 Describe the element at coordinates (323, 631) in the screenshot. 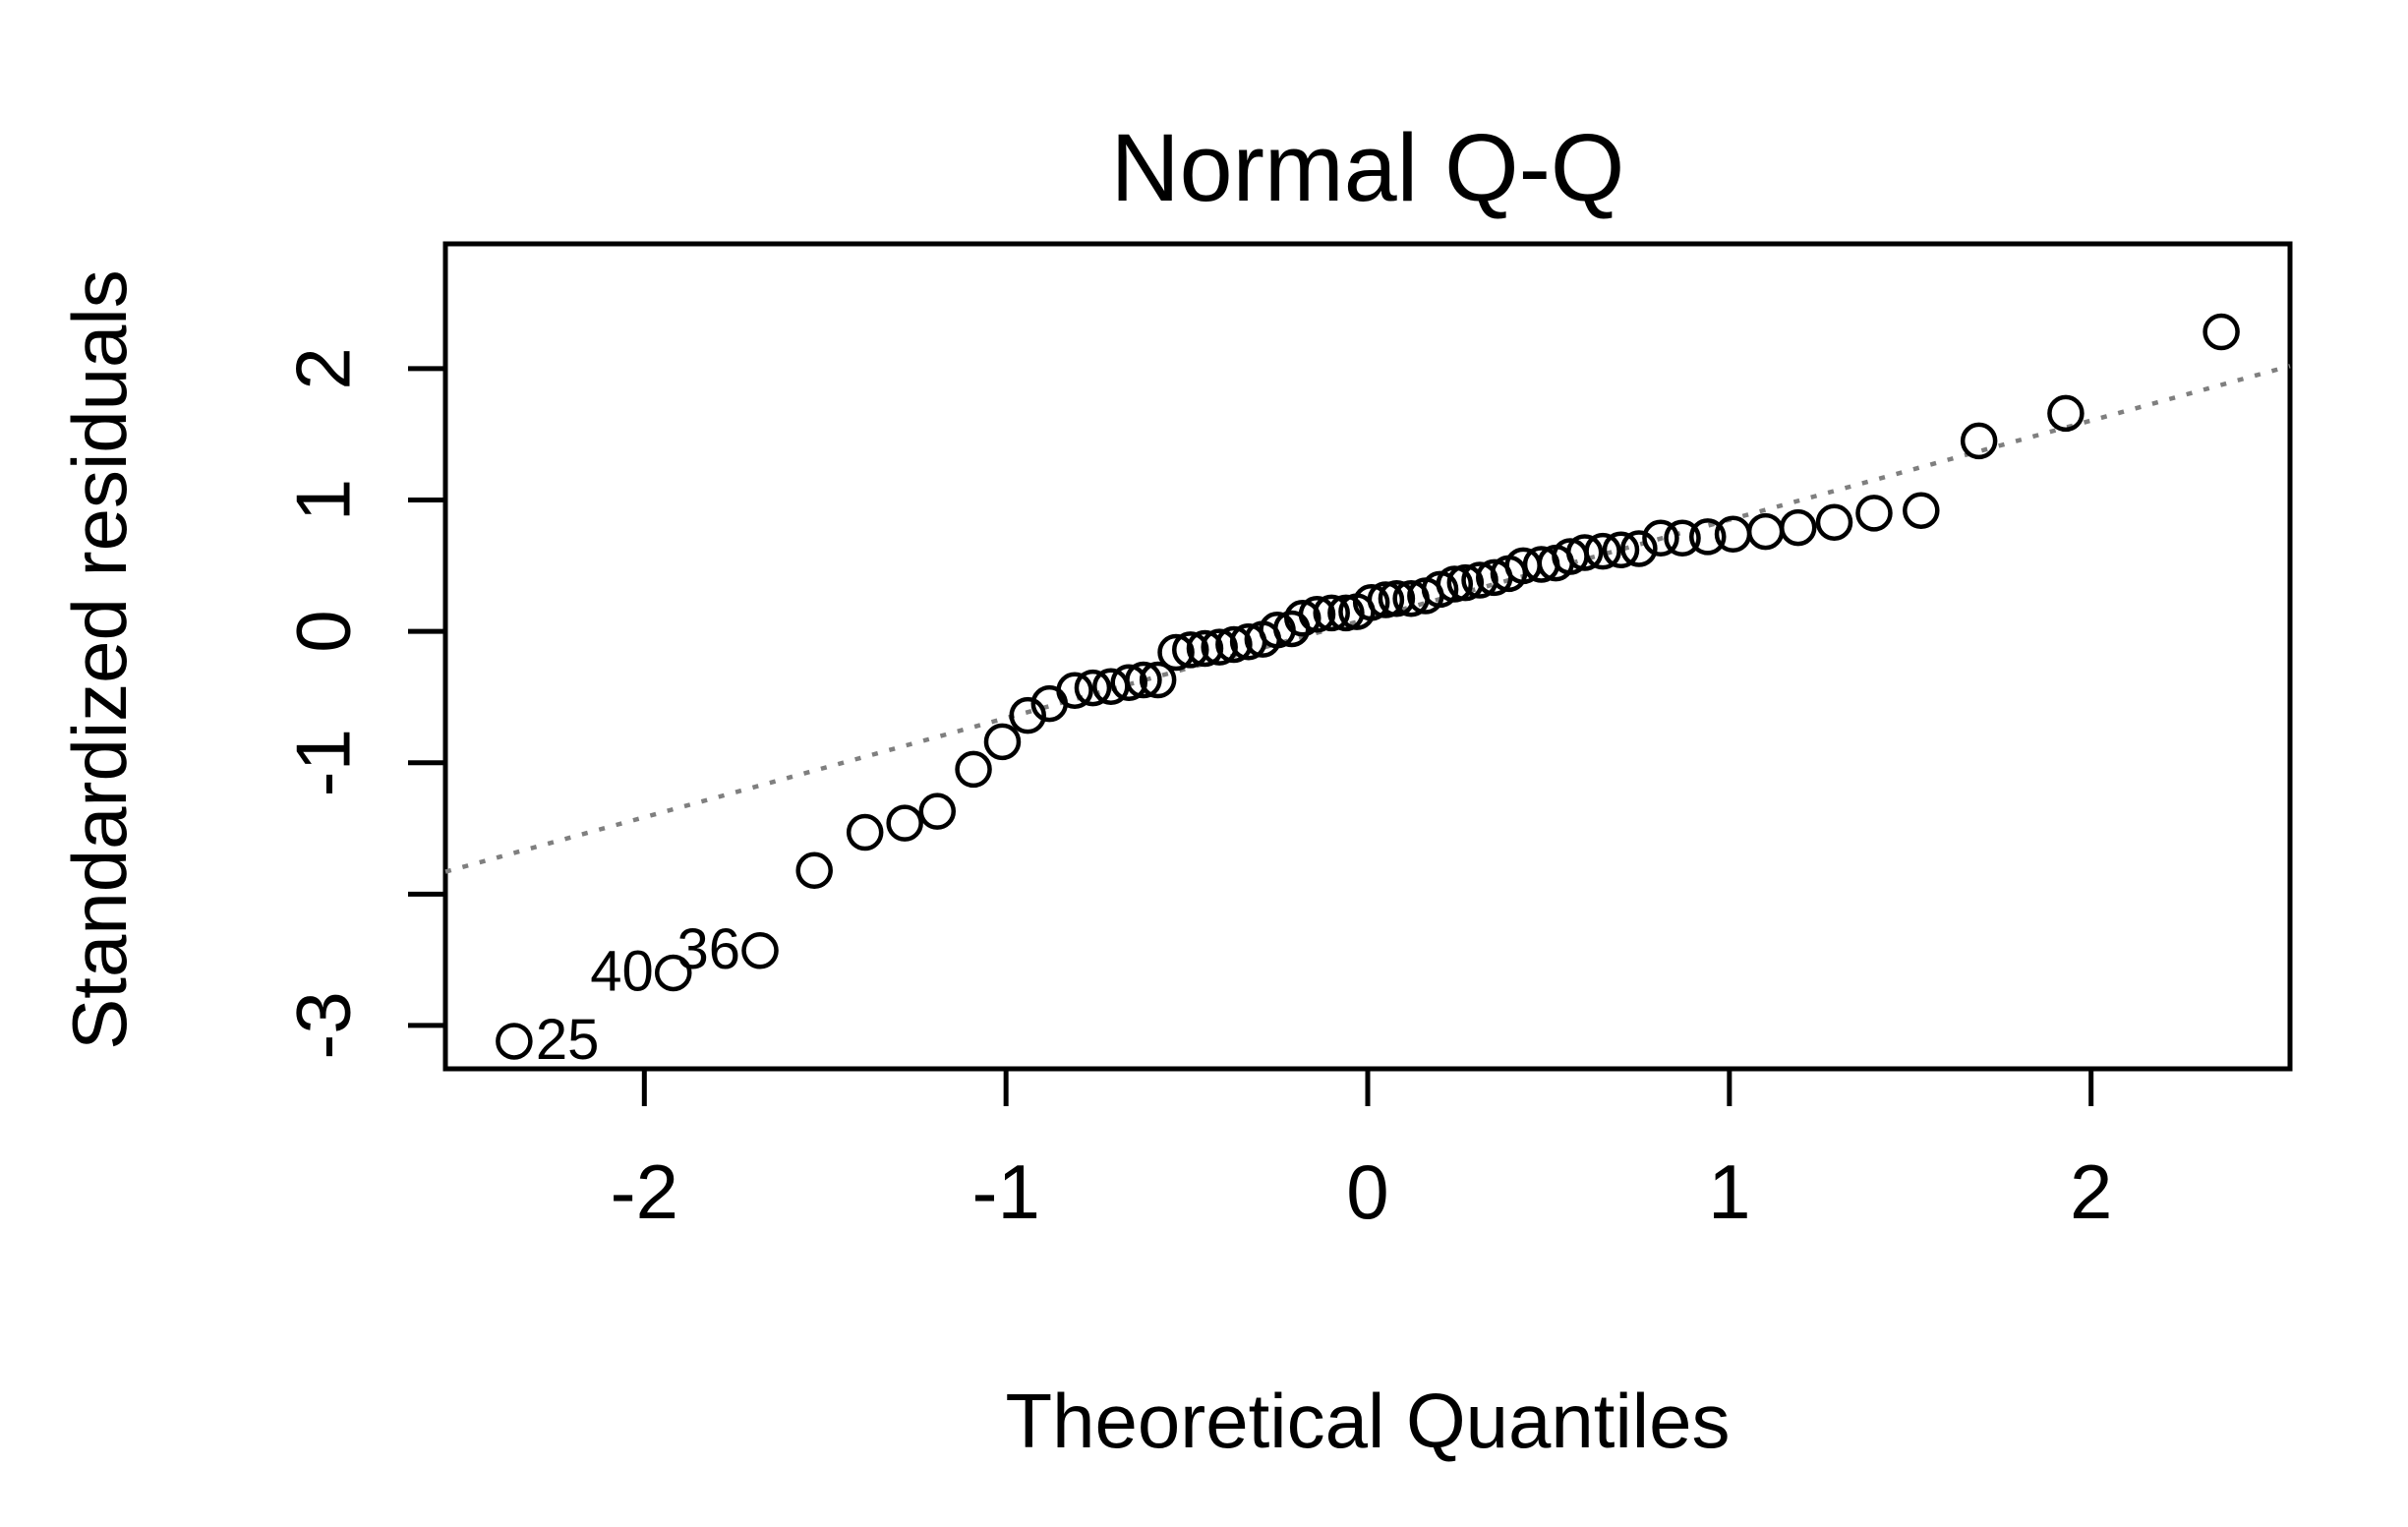

I see `y-tick-label: 0` at that location.